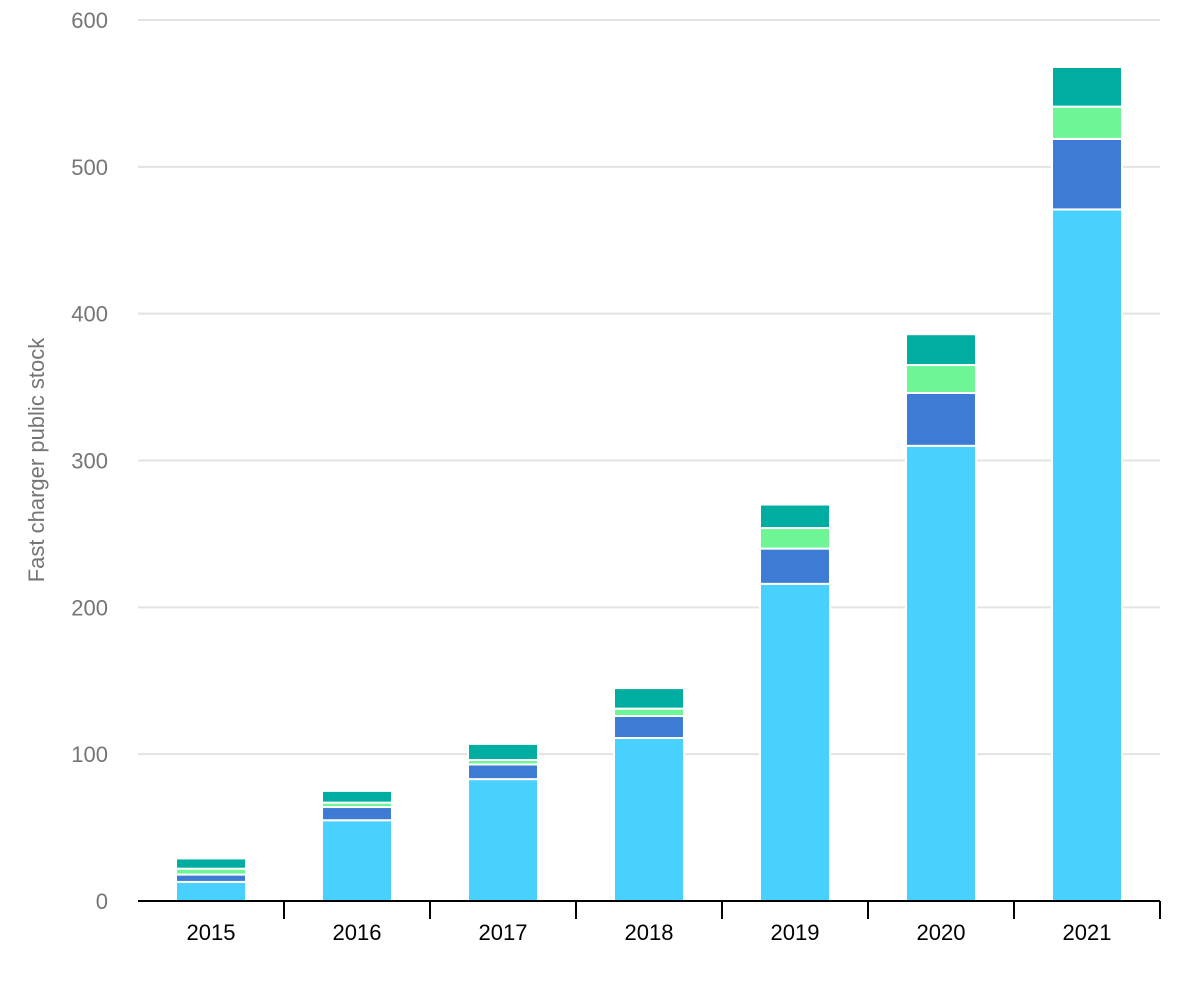 This screenshot has width=1200, height=1005. What do you see at coordinates (36, 460) in the screenshot?
I see `y-axis-title: Fast charger public stock` at bounding box center [36, 460].